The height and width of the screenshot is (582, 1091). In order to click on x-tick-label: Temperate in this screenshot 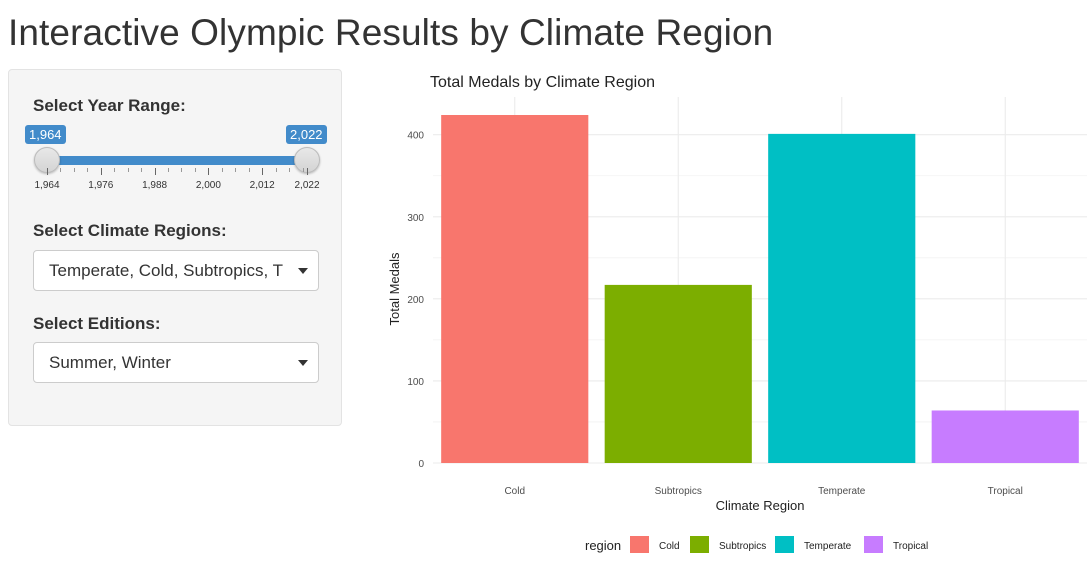, I will do `click(842, 491)`.